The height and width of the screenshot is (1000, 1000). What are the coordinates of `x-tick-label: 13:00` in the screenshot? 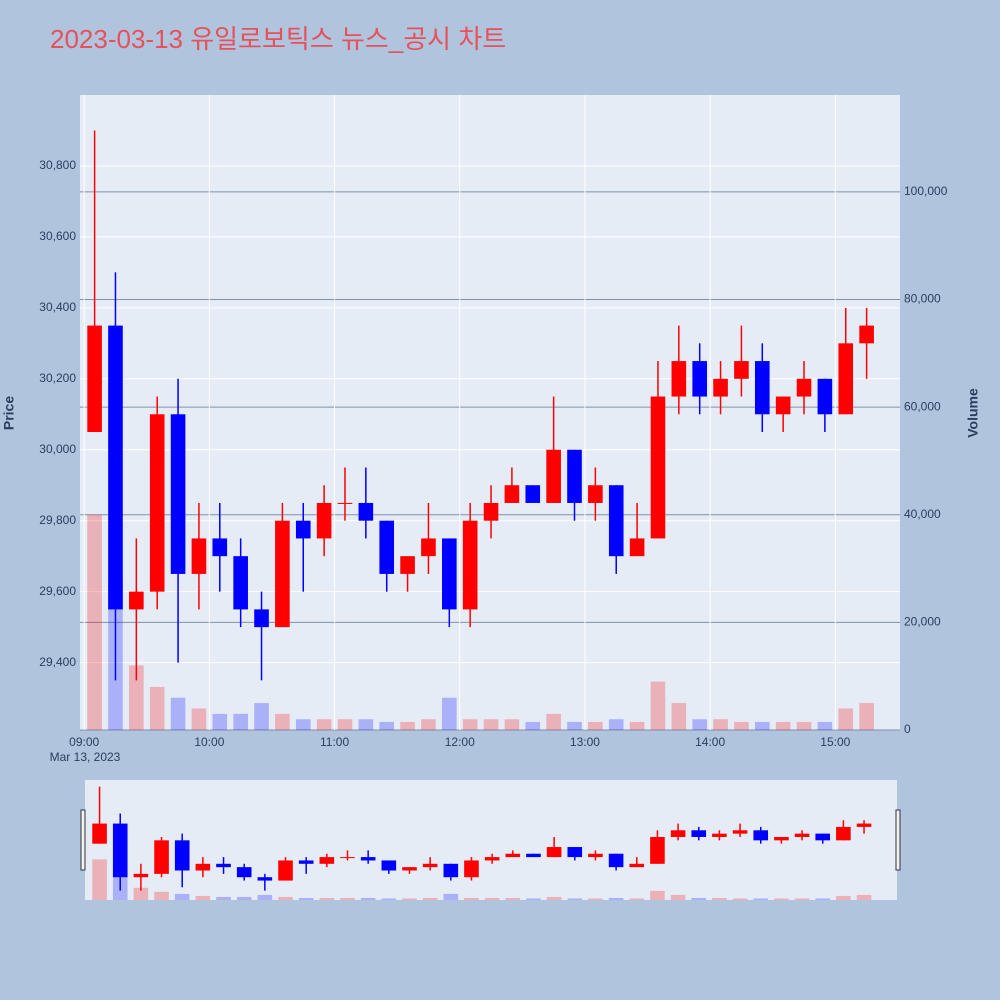 It's located at (585, 742).